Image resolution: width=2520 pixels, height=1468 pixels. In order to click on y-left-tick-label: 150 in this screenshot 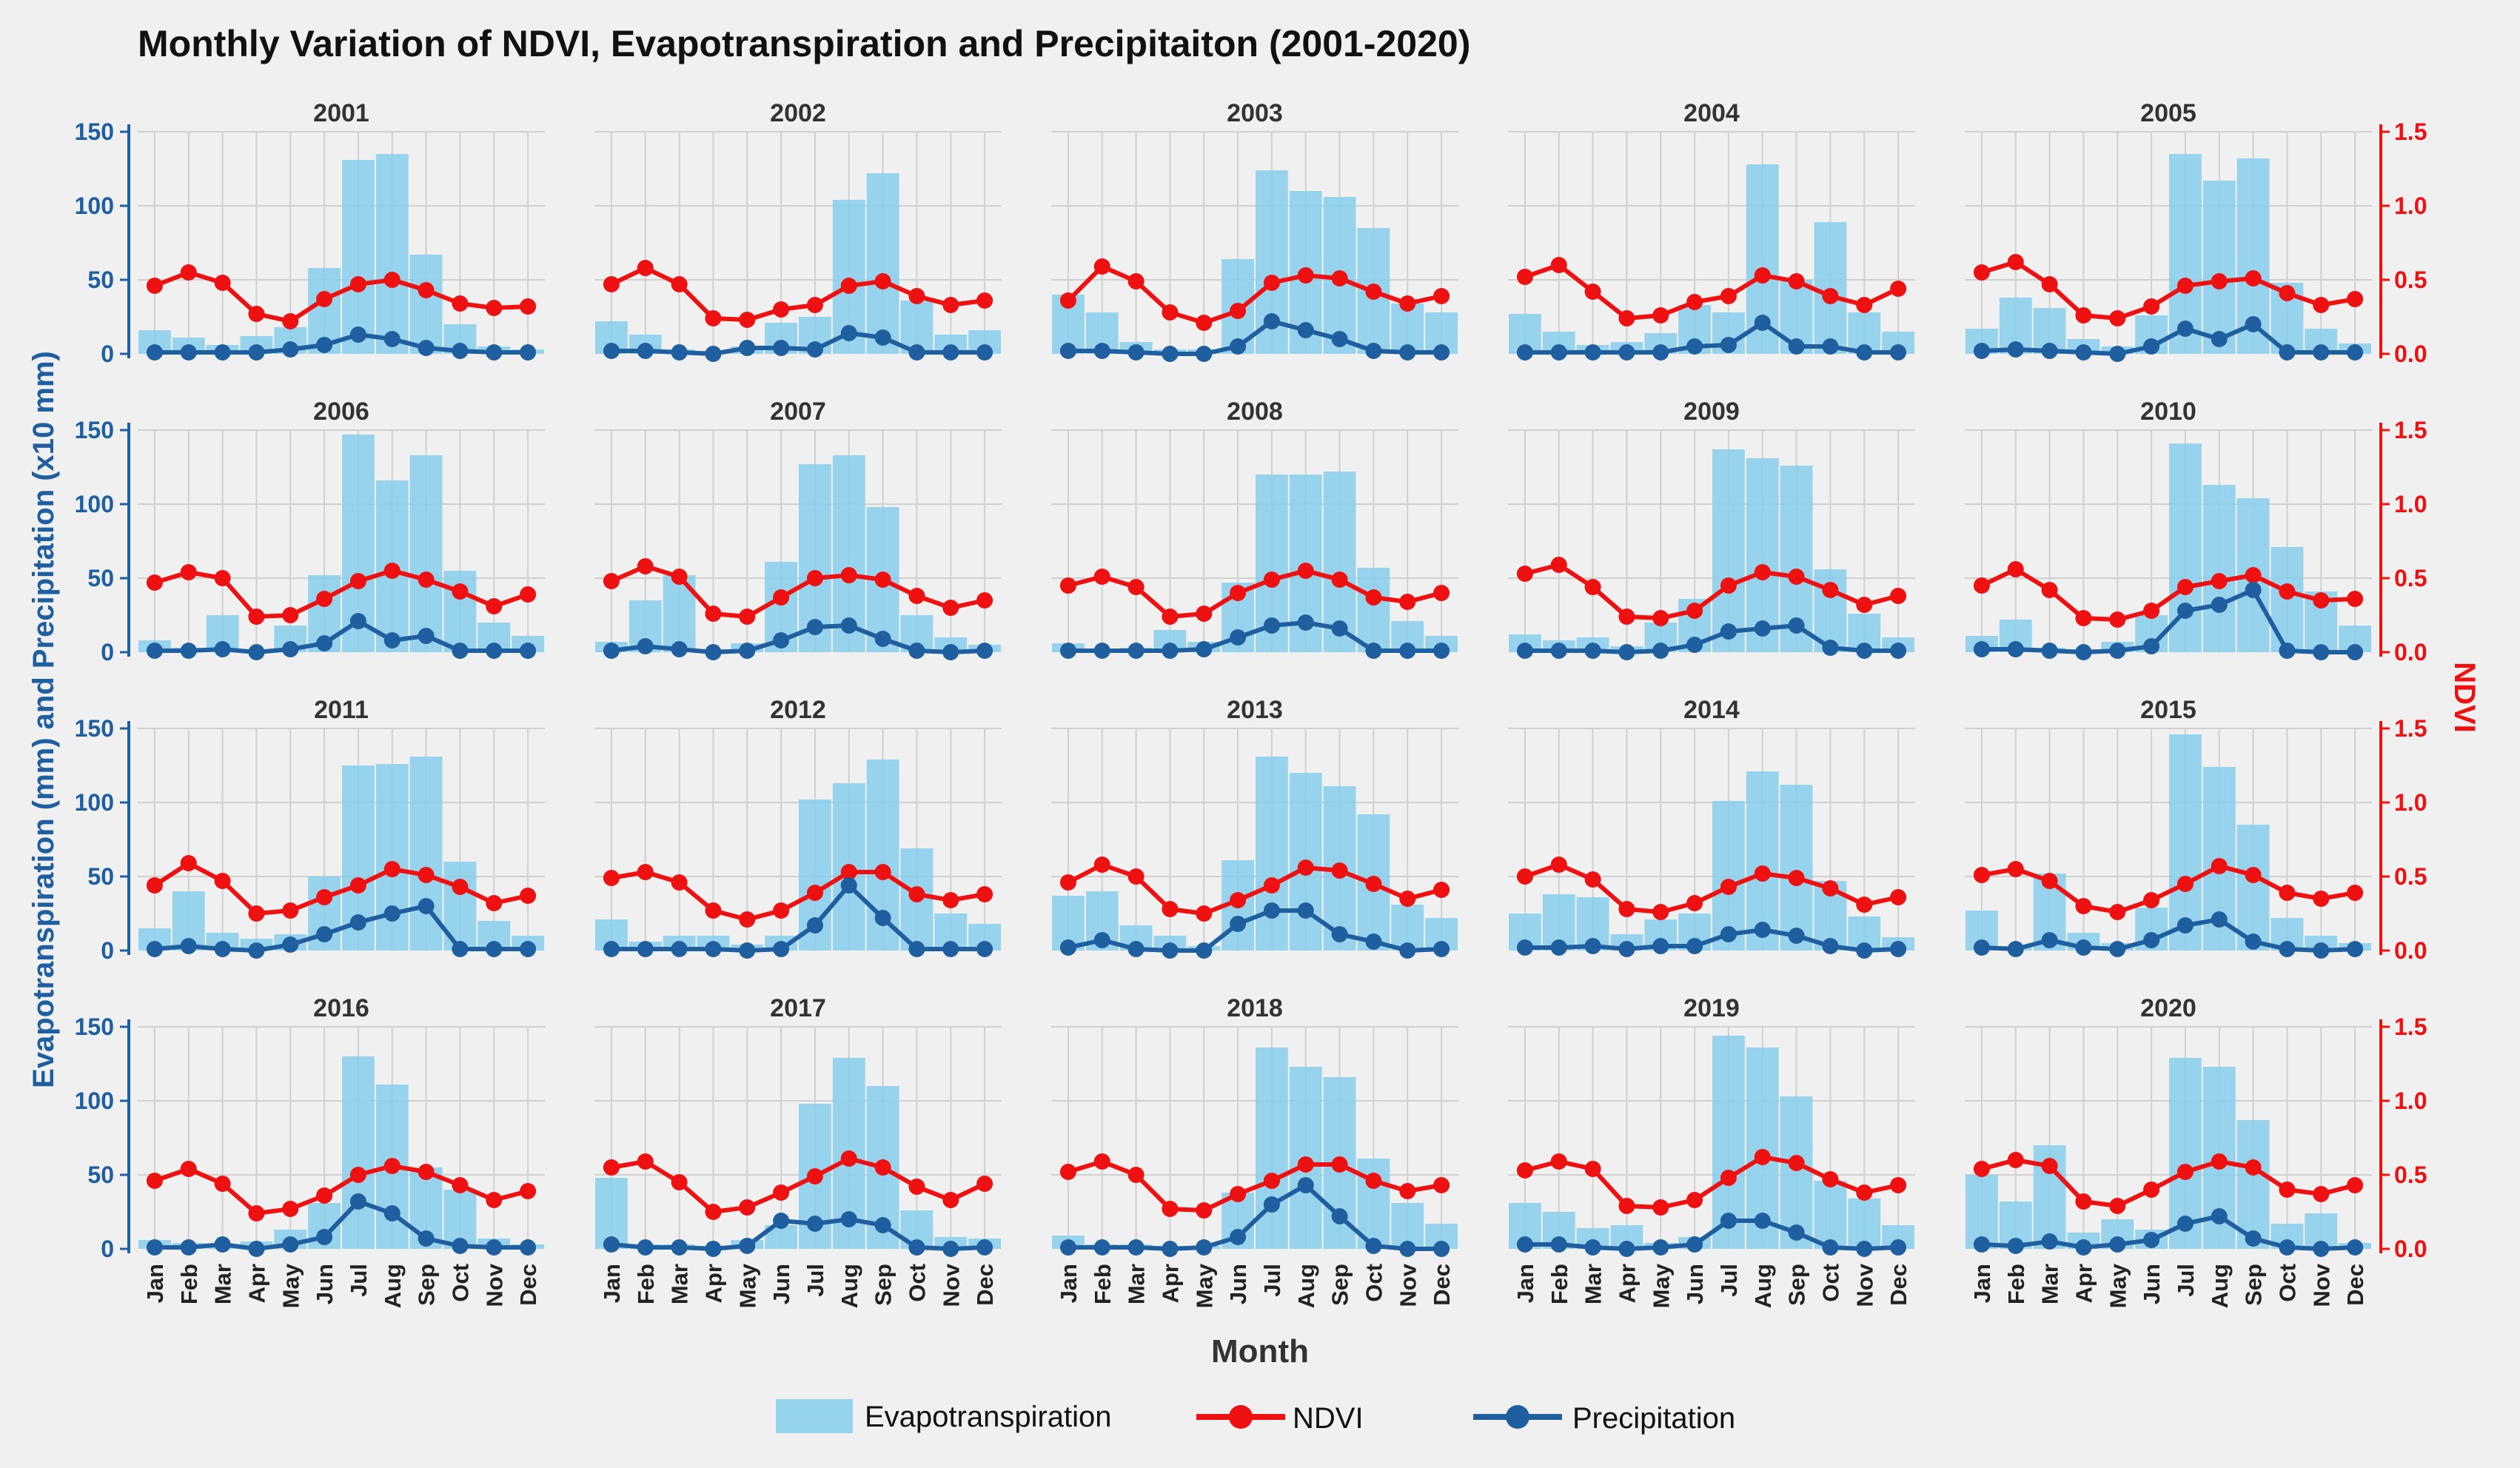, I will do `click(94, 728)`.